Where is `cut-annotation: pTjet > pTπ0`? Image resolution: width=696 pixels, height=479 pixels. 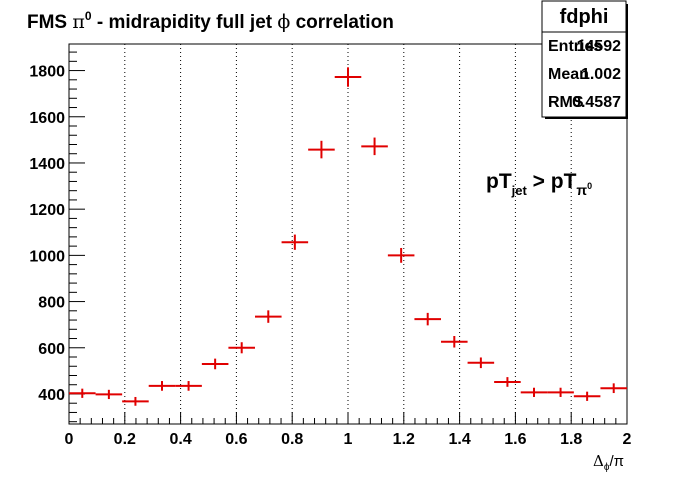 cut-annotation: pTjet > pTπ0 is located at coordinates (539, 184).